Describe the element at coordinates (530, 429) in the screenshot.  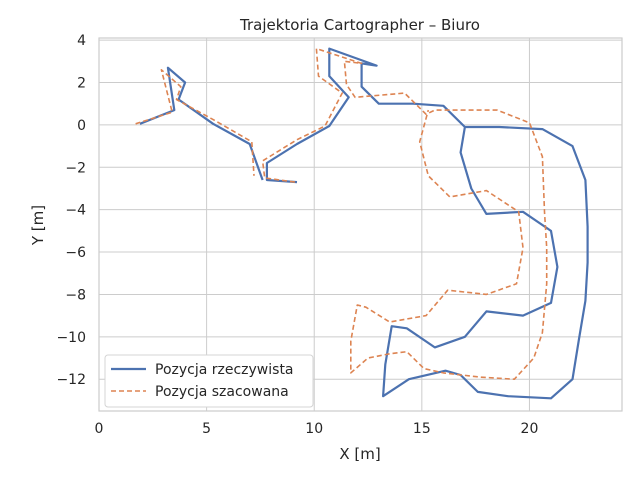
I see `x-tick-label: 20` at that location.